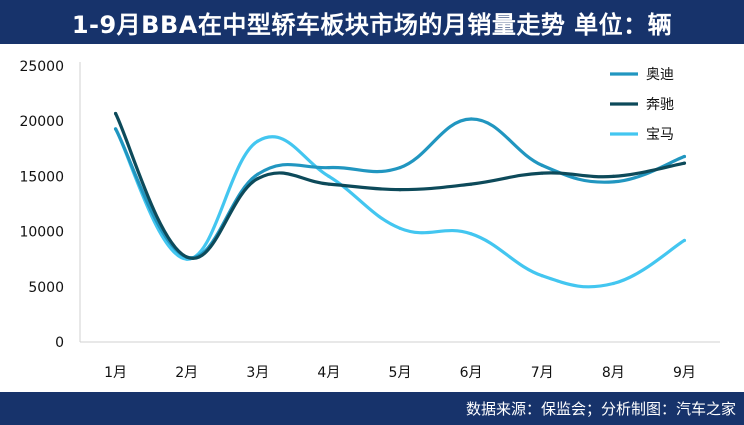 Image resolution: width=744 pixels, height=425 pixels. I want to click on x-tick-label: 8月, so click(613, 373).